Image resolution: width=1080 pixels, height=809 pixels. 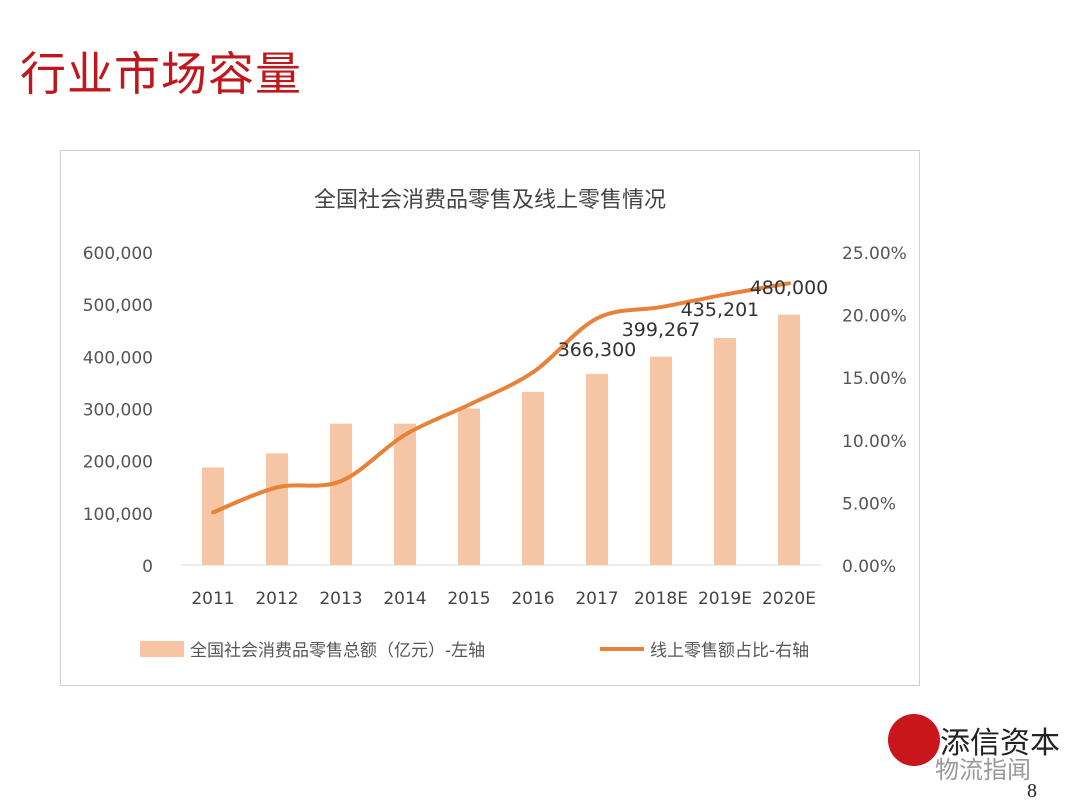 What do you see at coordinates (874, 442) in the screenshot?
I see `right-tick-label: 10.00%` at bounding box center [874, 442].